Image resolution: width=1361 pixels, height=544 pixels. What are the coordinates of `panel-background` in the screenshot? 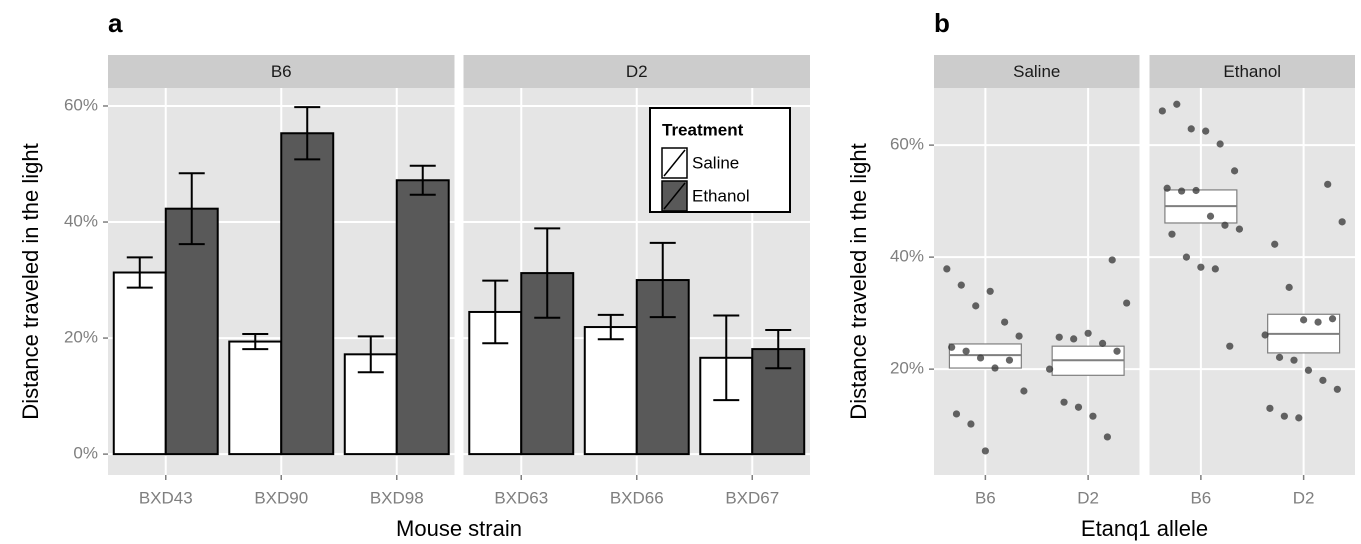 It's located at (1037, 281).